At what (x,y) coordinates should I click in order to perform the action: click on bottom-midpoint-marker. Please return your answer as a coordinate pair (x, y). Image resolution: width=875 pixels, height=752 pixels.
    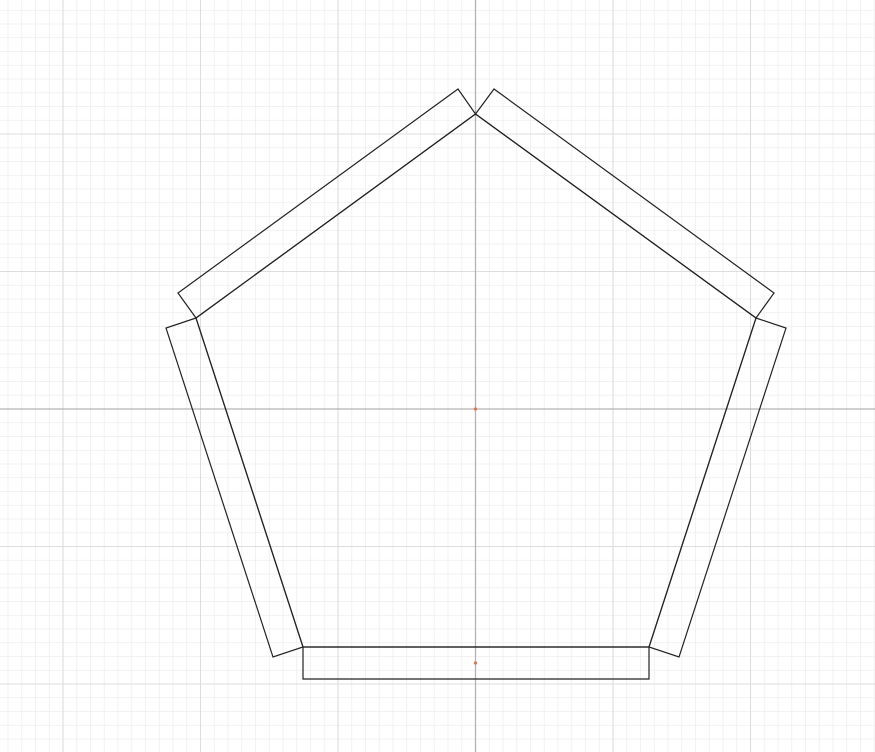
    Looking at the image, I should click on (475, 663).